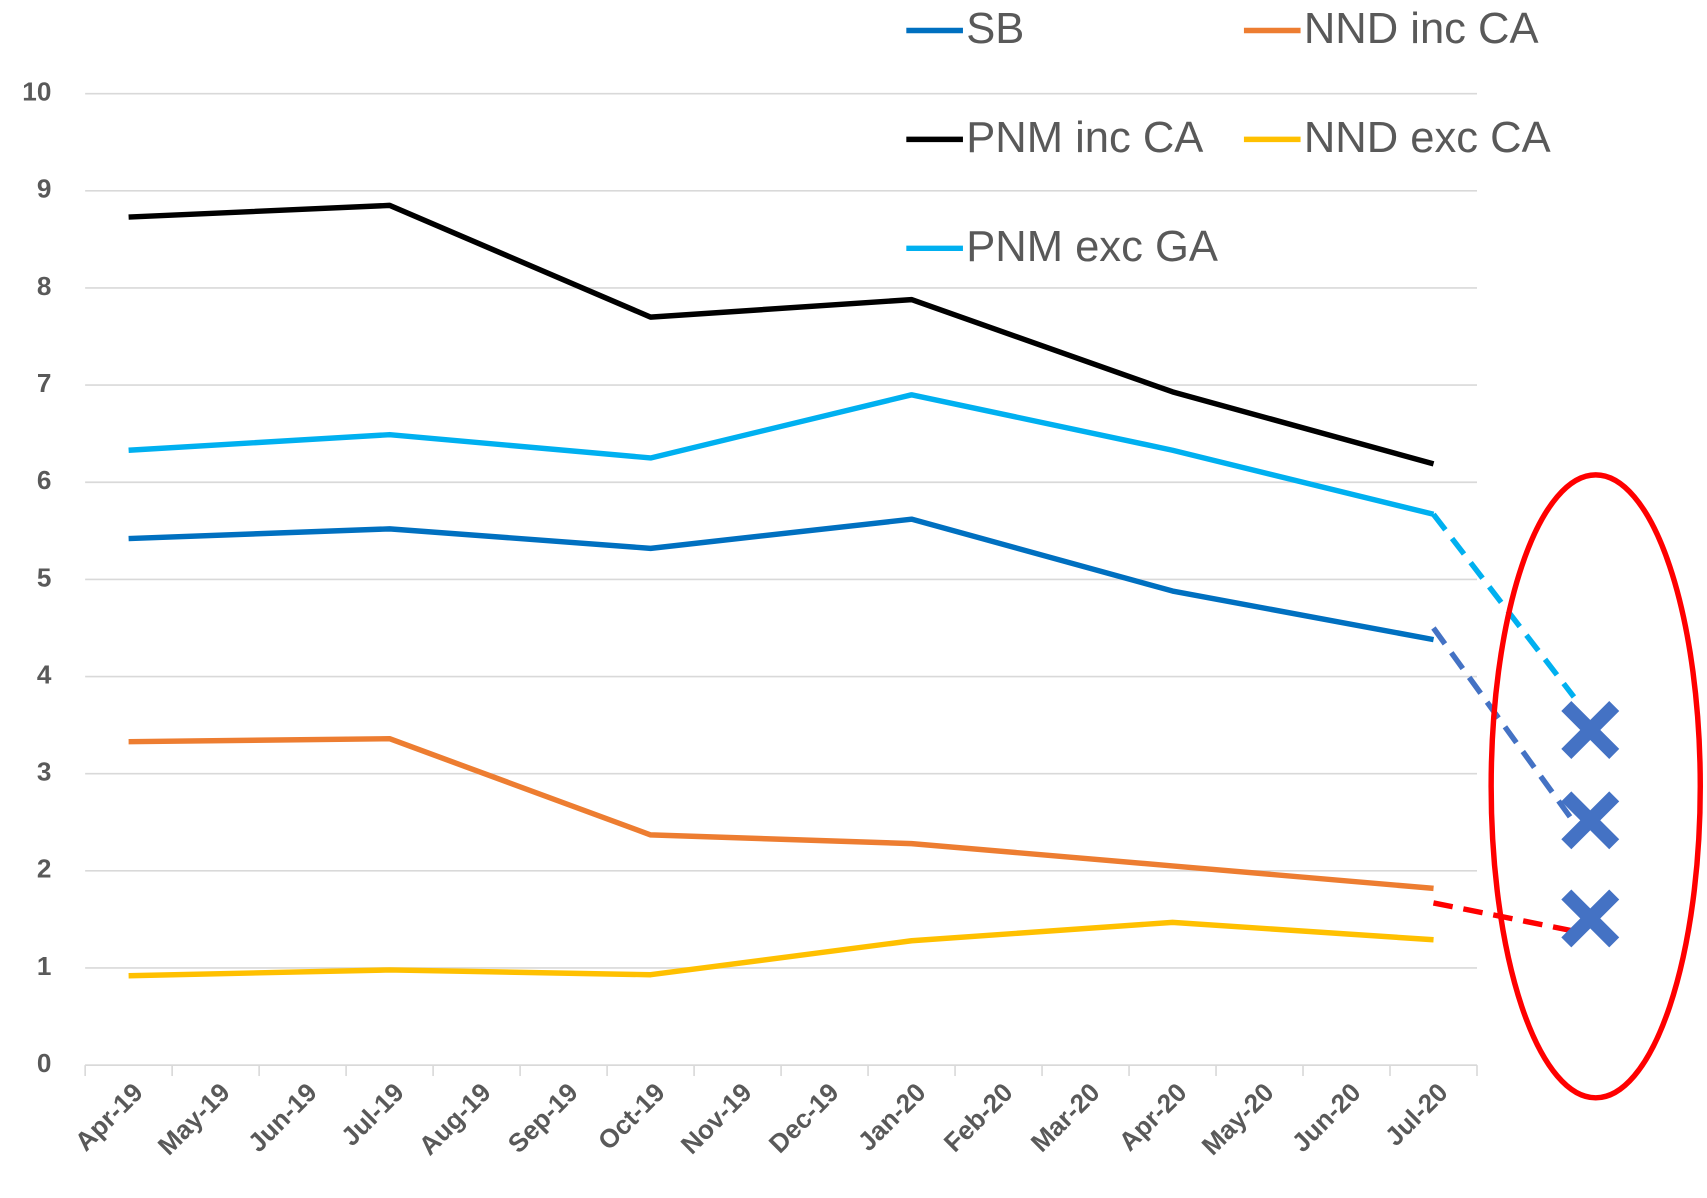 Image resolution: width=1707 pixels, height=1198 pixels. Describe the element at coordinates (978, 1117) in the screenshot. I see `x-tick-label: Feb-20` at that location.